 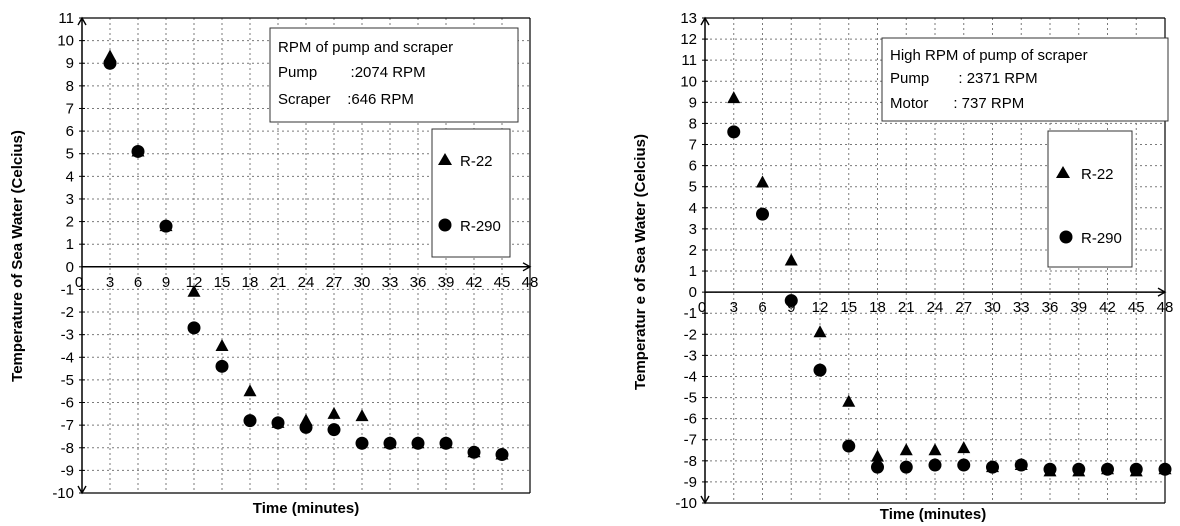 What do you see at coordinates (352, 72) in the screenshot?
I see `info-box-line: Pump :2074 RPM` at bounding box center [352, 72].